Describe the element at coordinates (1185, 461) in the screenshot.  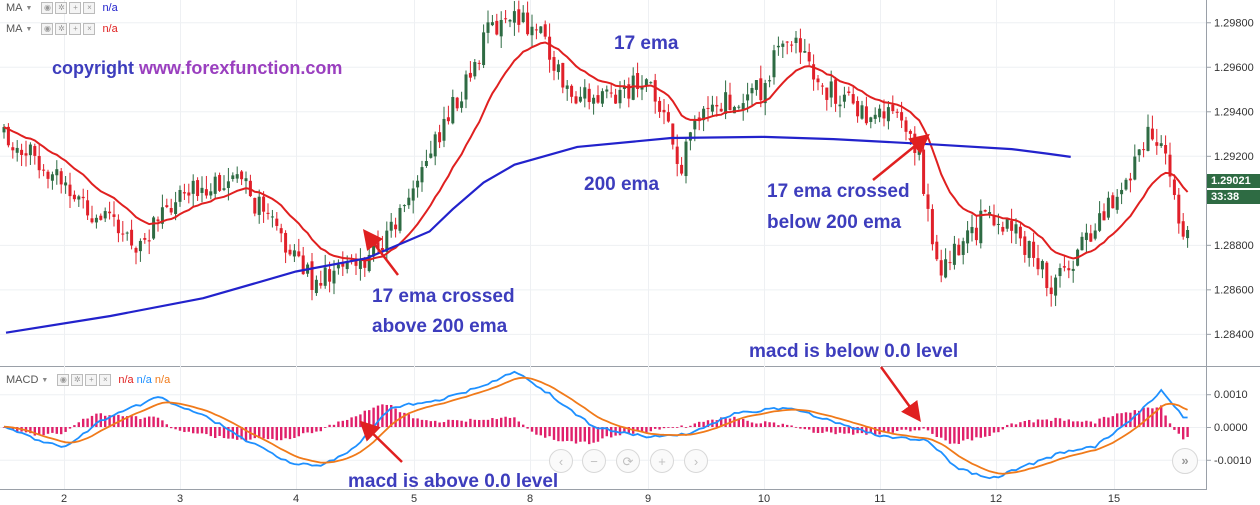
I see `go-to-realtime-button: »` at that location.